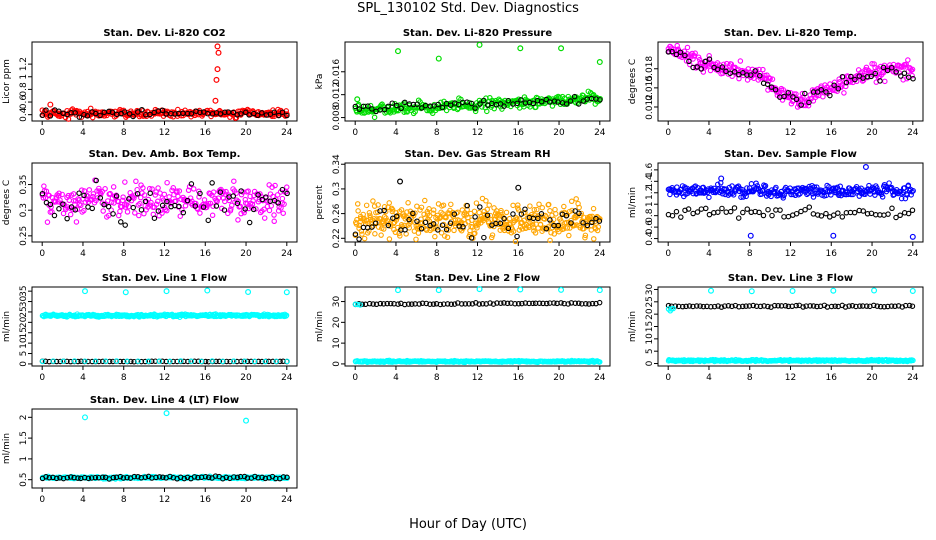 This screenshot has width=936, height=540. What do you see at coordinates (24, 102) in the screenshot?
I see `y-tick-label: 0.6` at bounding box center [24, 102].